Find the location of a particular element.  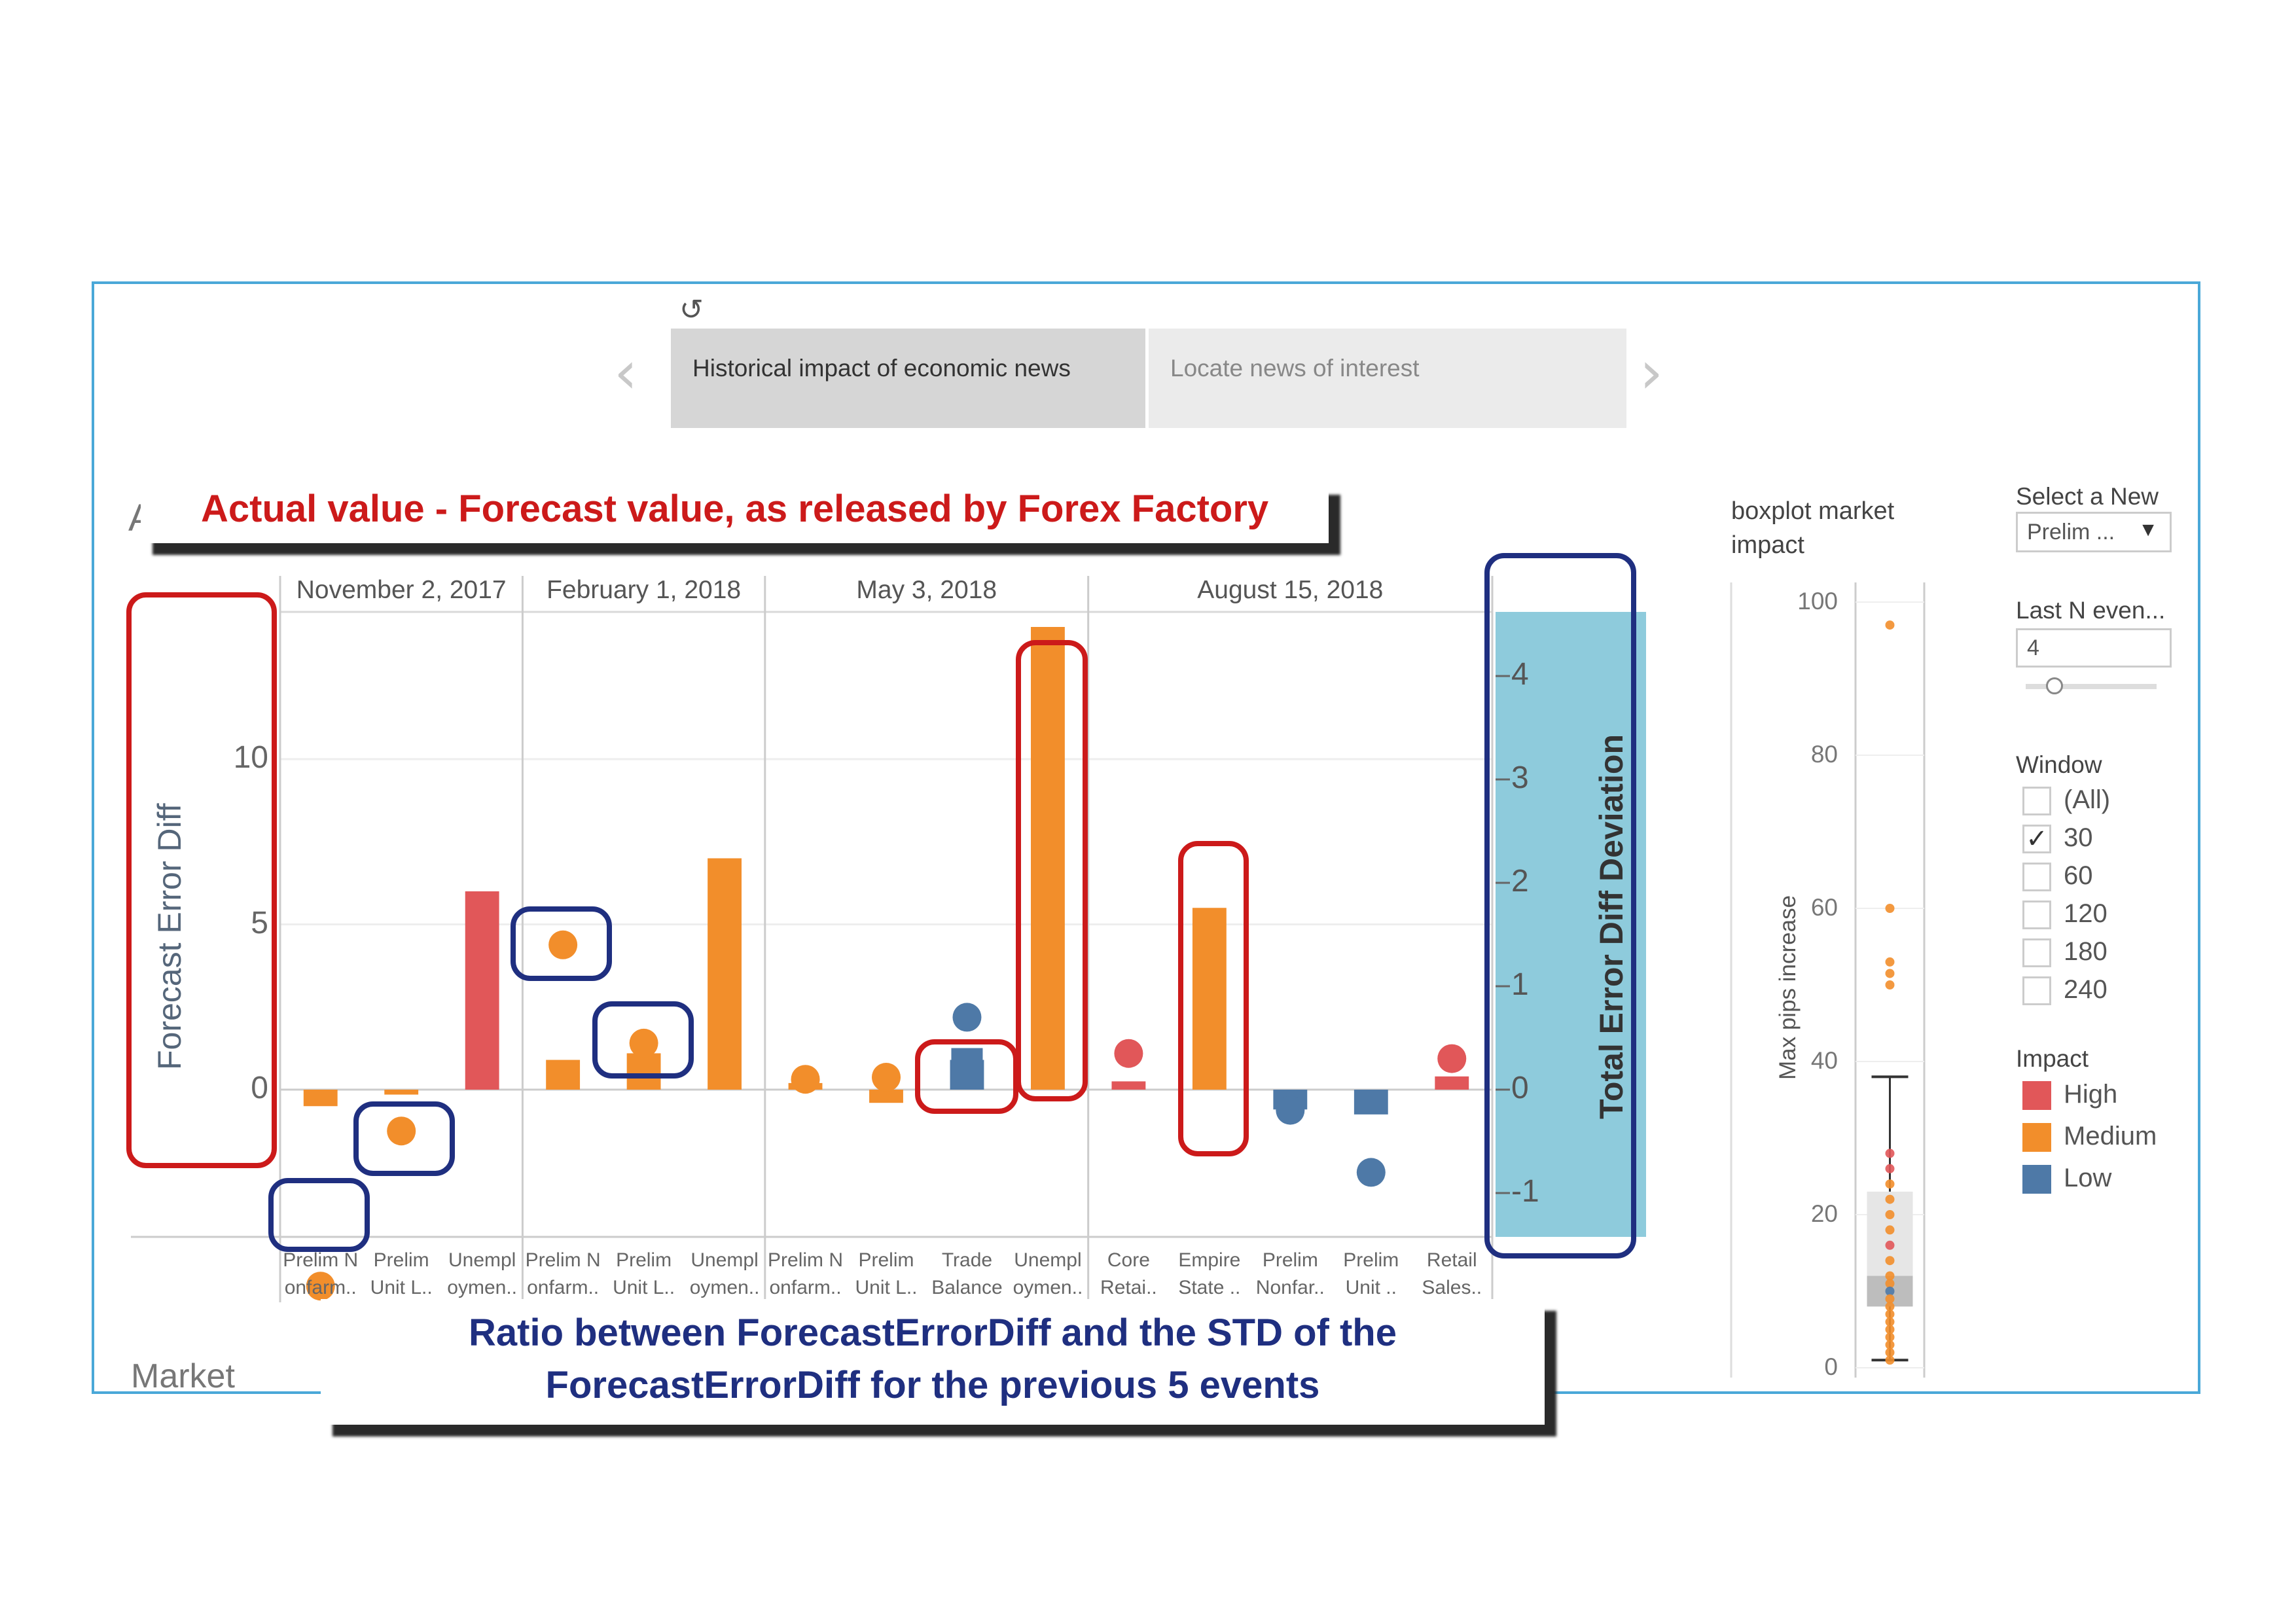

boxplot-tick-label: 40 is located at coordinates (1824, 1060).